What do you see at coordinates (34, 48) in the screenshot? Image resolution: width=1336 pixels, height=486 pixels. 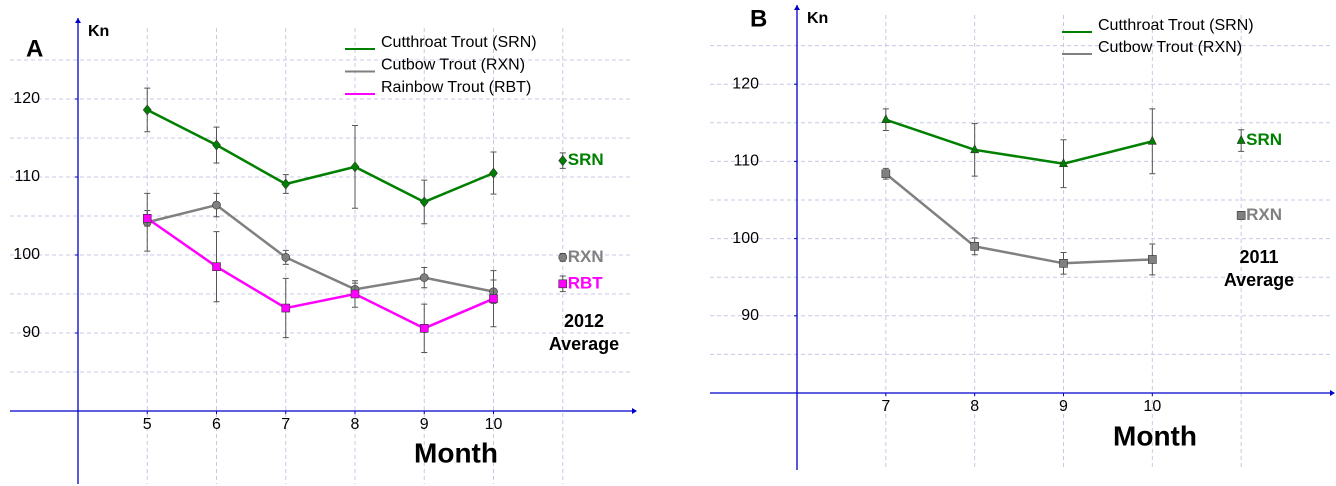 I see `panel-label: A` at bounding box center [34, 48].